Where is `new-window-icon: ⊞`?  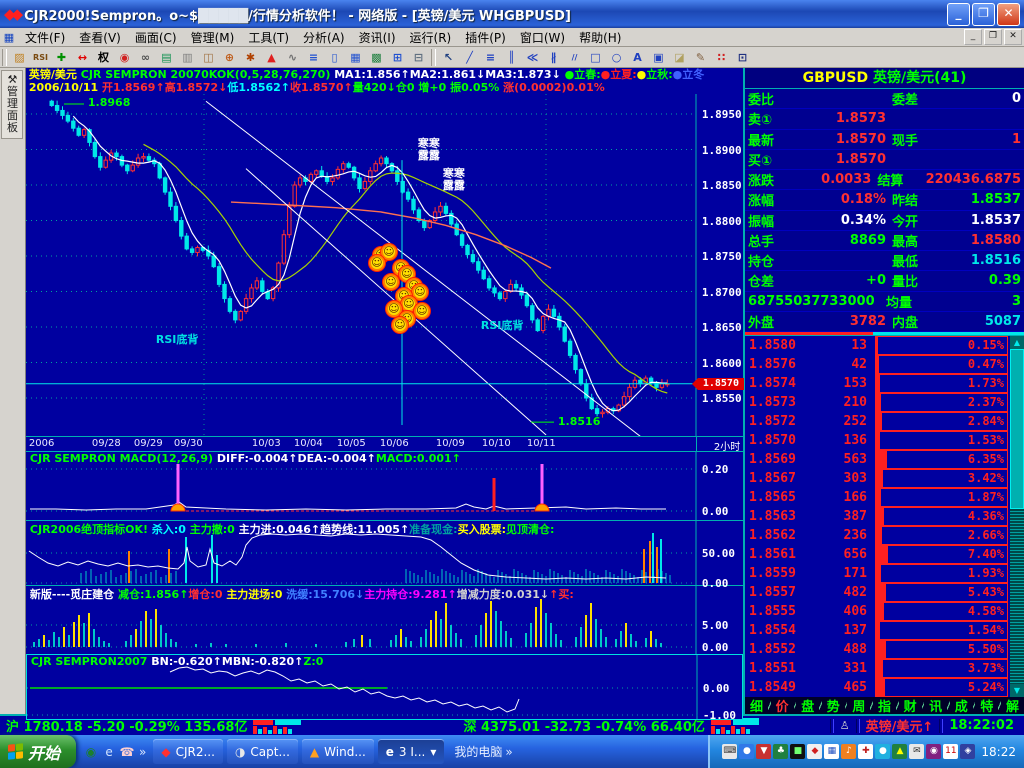
new-window-icon: ⊞ is located at coordinates (397, 57).